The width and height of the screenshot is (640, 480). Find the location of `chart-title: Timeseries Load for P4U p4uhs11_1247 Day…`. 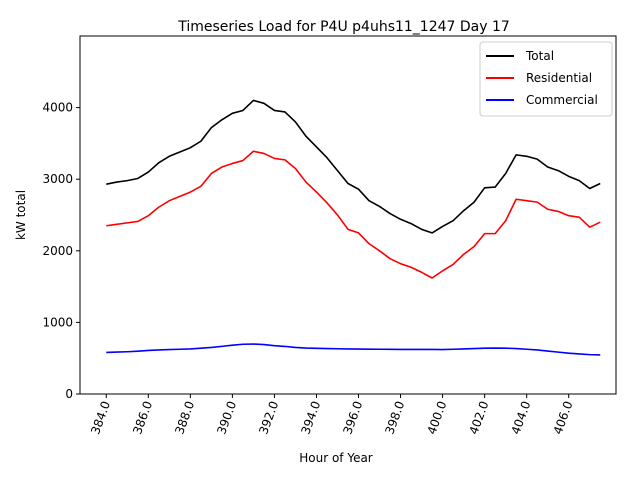

chart-title: Timeseries Load for P4U p4uhs11_1247 Day… is located at coordinates (343, 27).